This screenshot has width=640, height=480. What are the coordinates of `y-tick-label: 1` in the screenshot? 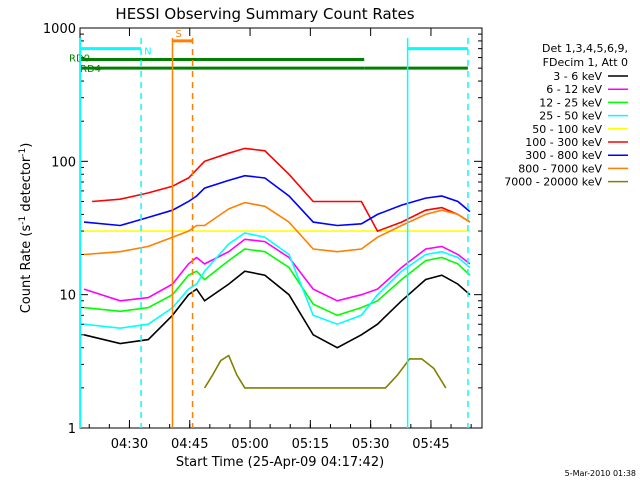 It's located at (72, 429).